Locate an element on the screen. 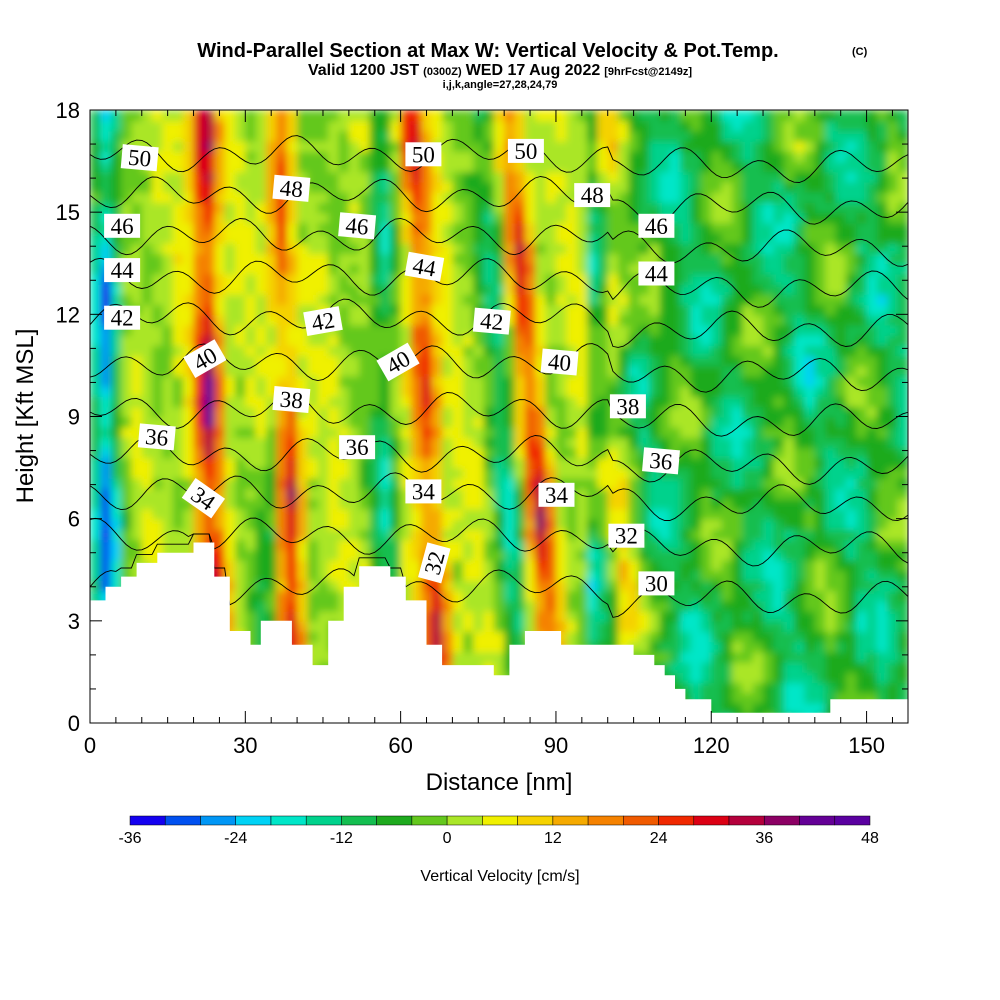  colorbar-swatch is located at coordinates (147, 820).